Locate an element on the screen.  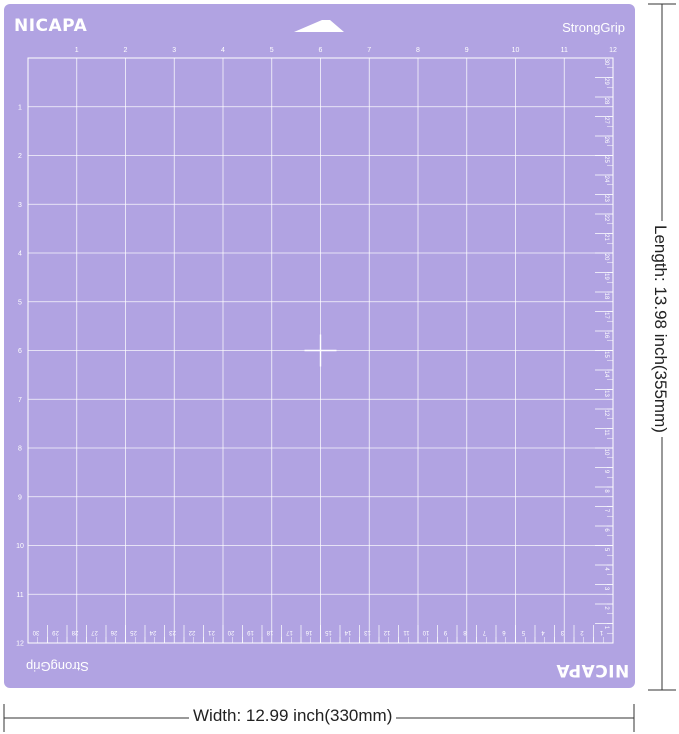
bottom-ruler-cm-label: 17 is located at coordinates (289, 632).